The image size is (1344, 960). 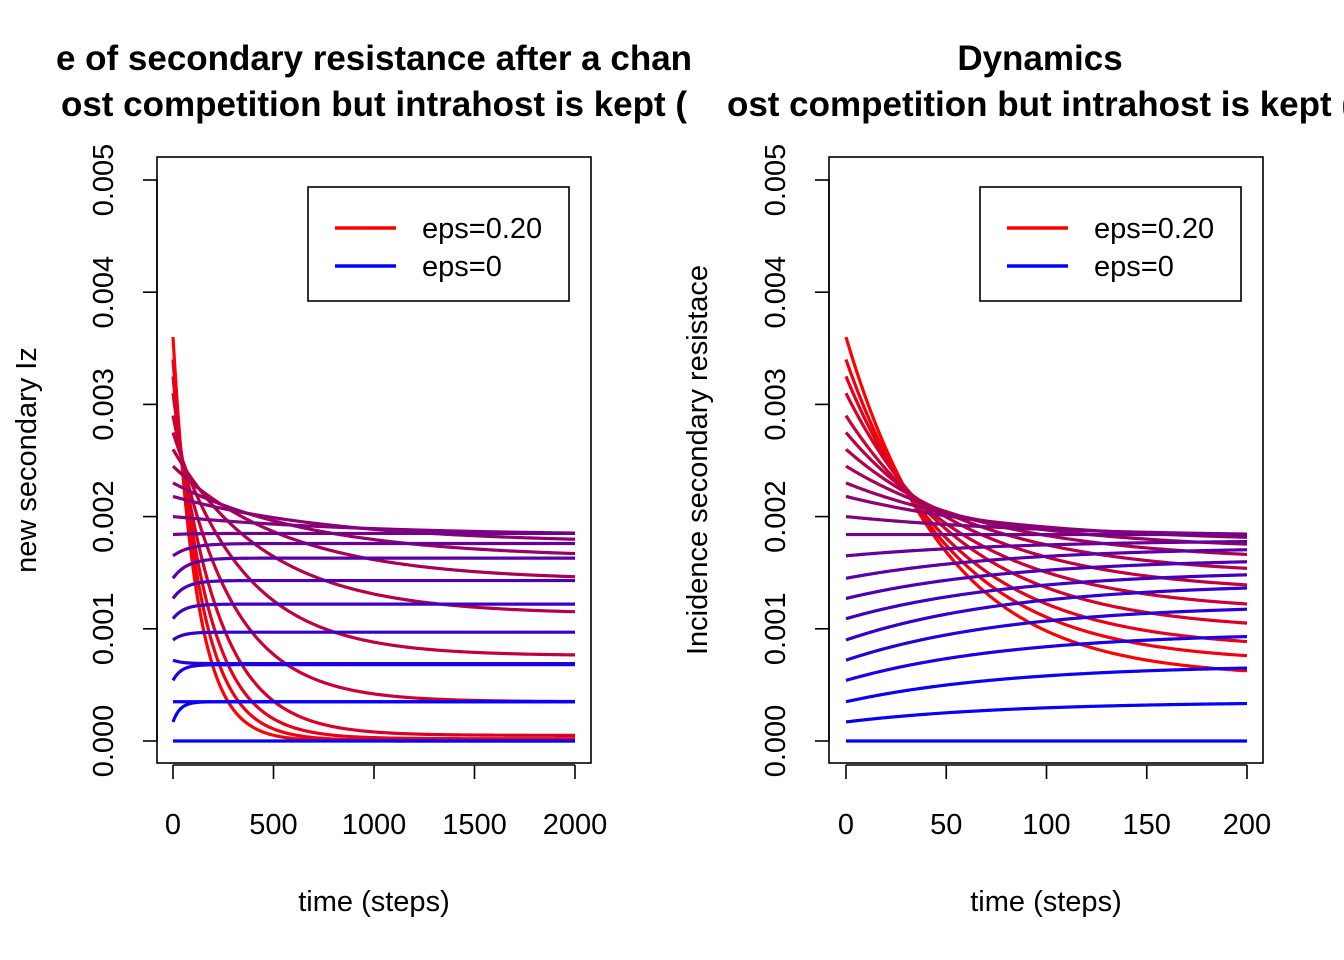 What do you see at coordinates (1247, 825) in the screenshot?
I see `x-tick-label: 200` at bounding box center [1247, 825].